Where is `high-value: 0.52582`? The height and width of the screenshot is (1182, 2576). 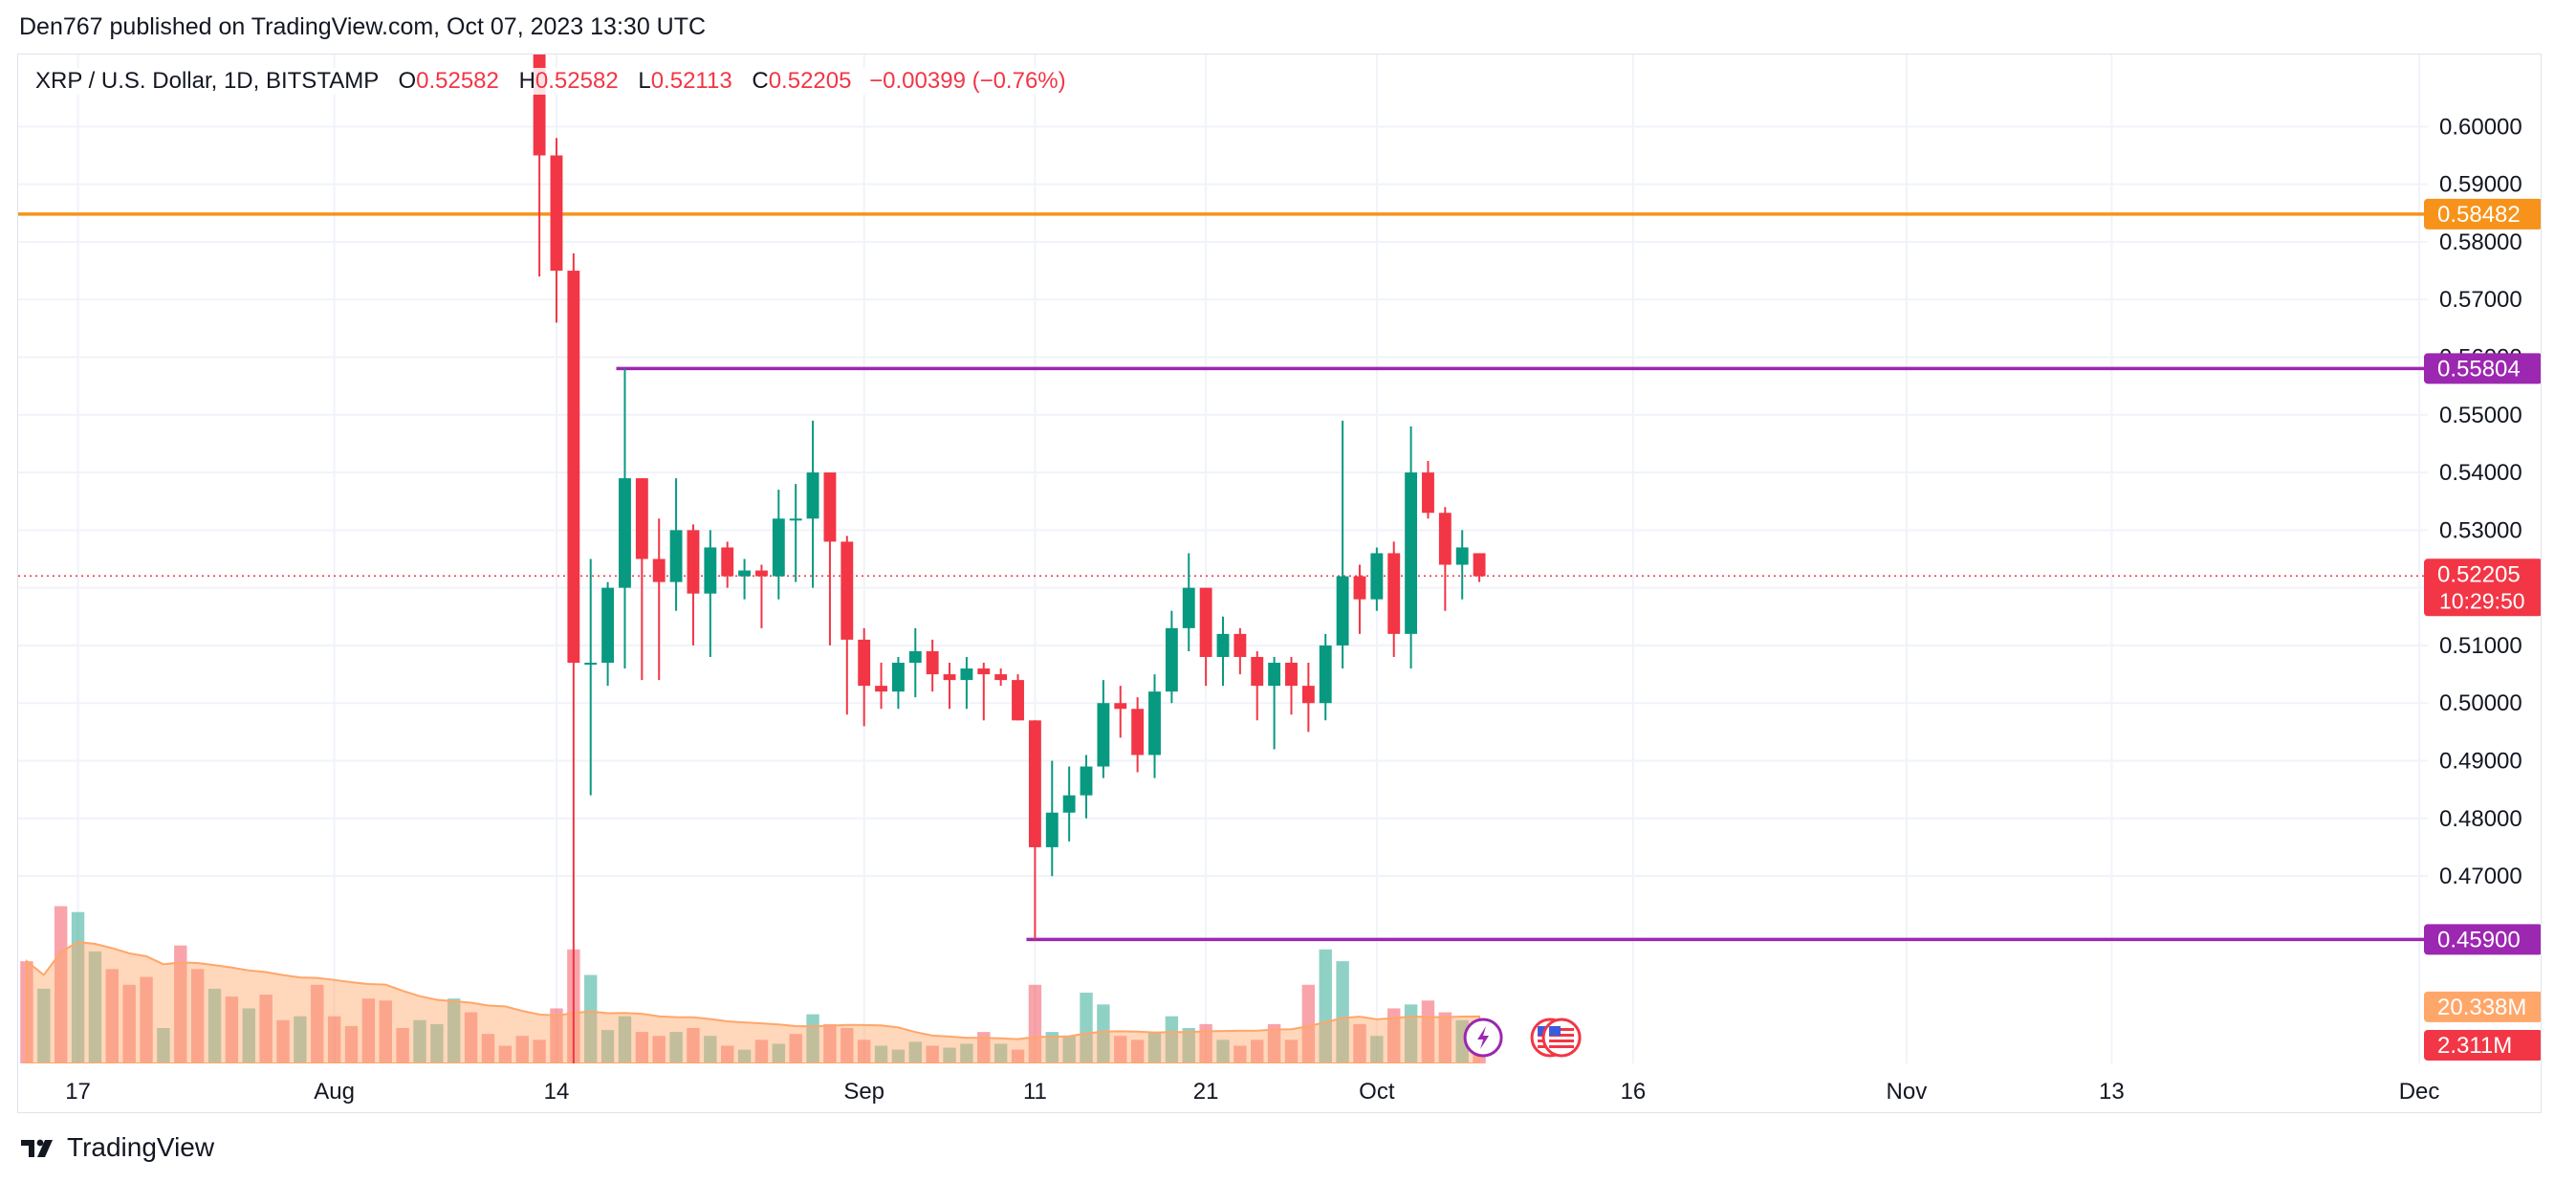 high-value: 0.52582 is located at coordinates (577, 81).